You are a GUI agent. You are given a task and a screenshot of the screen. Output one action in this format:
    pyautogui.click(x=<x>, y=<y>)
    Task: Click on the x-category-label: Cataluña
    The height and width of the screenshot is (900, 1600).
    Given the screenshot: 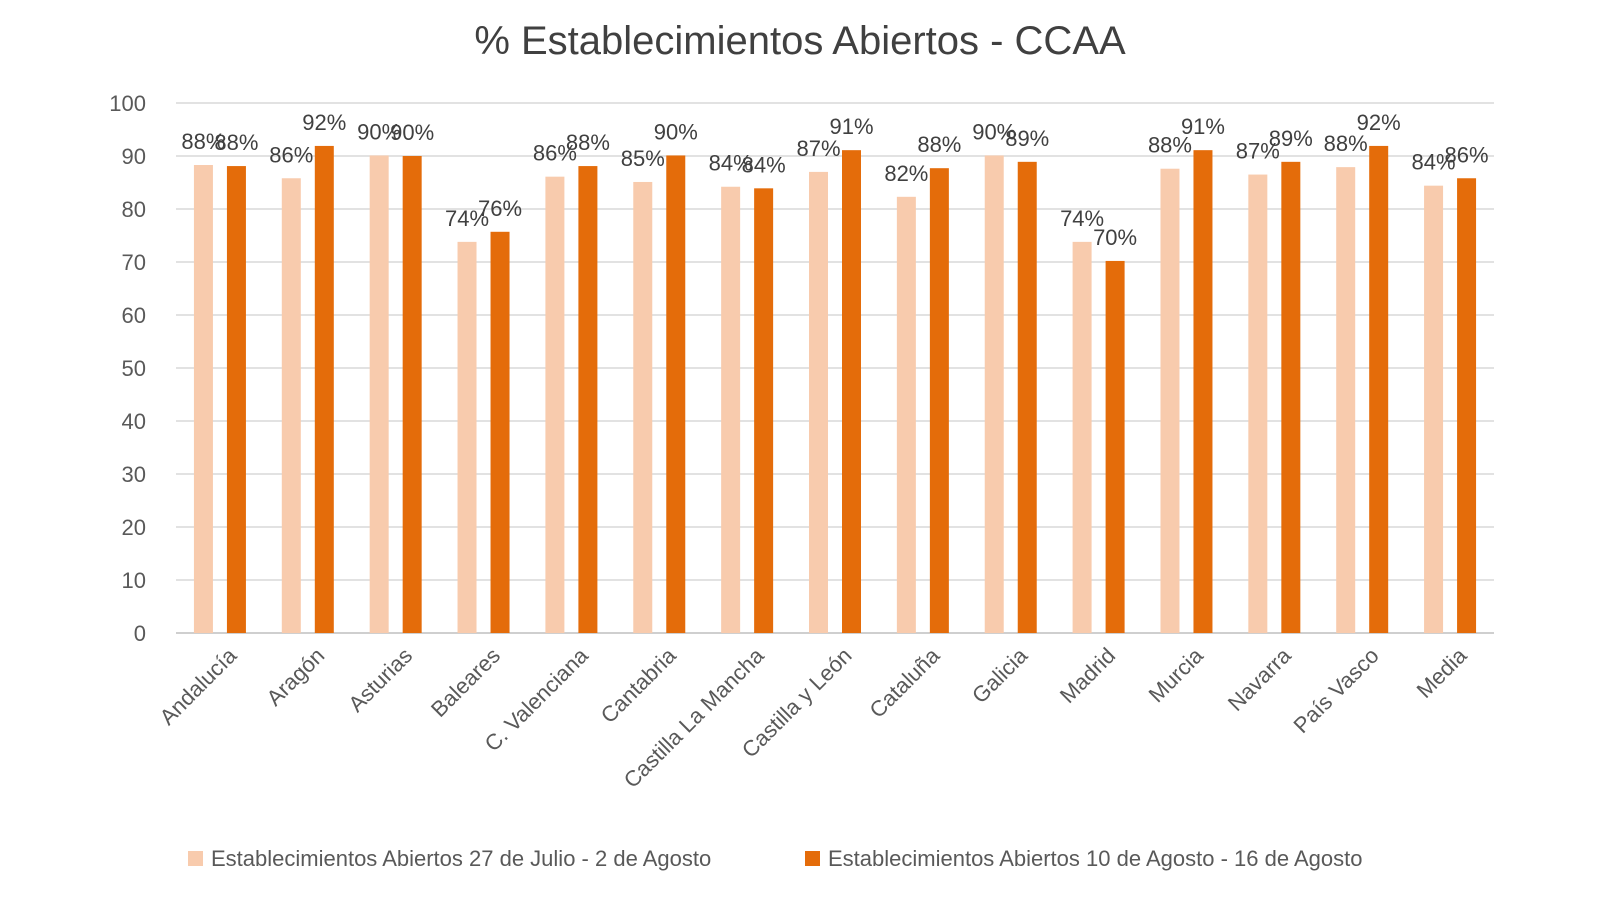 What is the action you would take?
    pyautogui.click(x=904, y=682)
    